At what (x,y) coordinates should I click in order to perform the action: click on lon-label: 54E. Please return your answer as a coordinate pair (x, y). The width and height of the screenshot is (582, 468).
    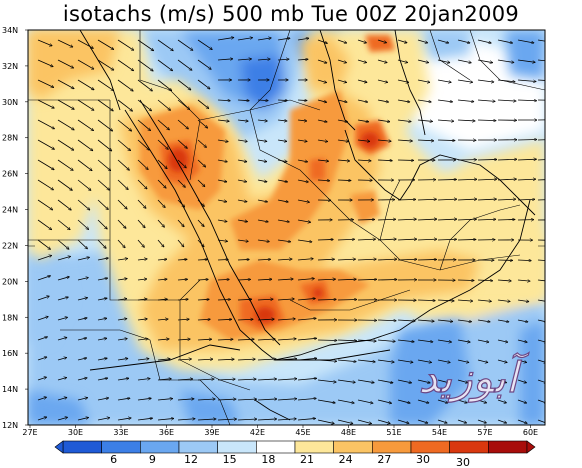
    Looking at the image, I should click on (439, 432).